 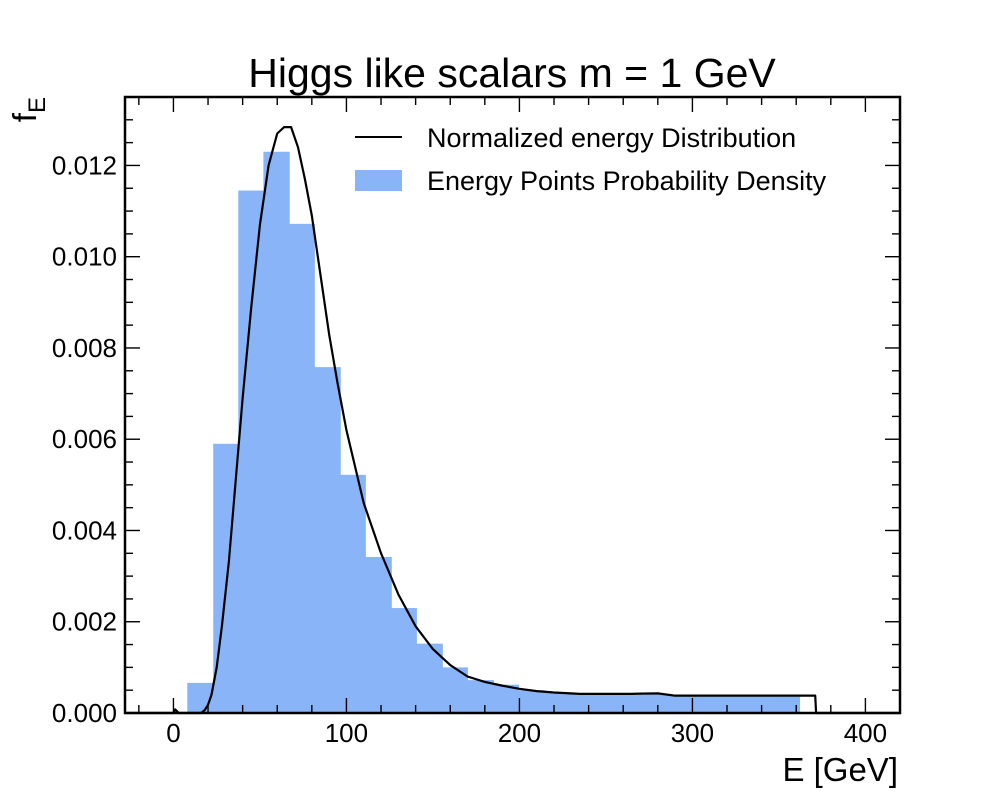 I want to click on y-tick-label: 0.008, so click(x=84, y=348).